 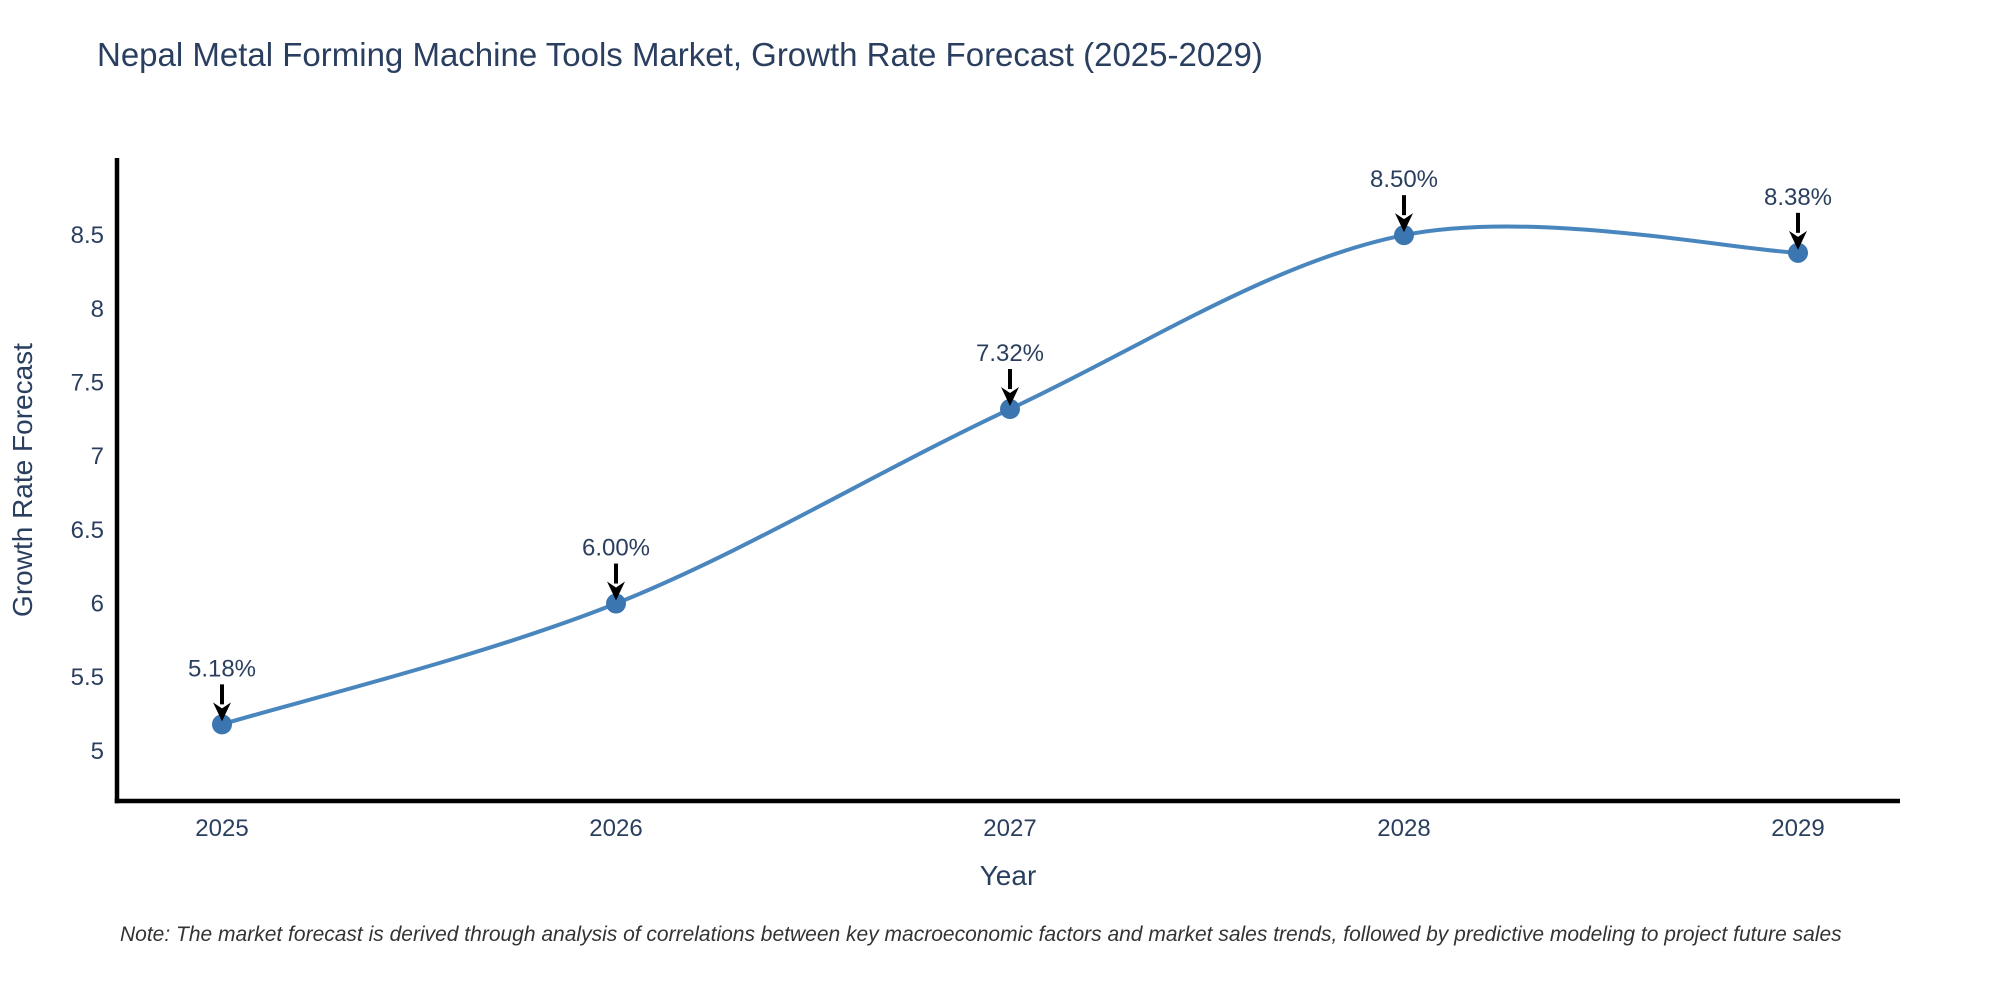 What do you see at coordinates (1797, 828) in the screenshot?
I see `x-tick-label: 2029` at bounding box center [1797, 828].